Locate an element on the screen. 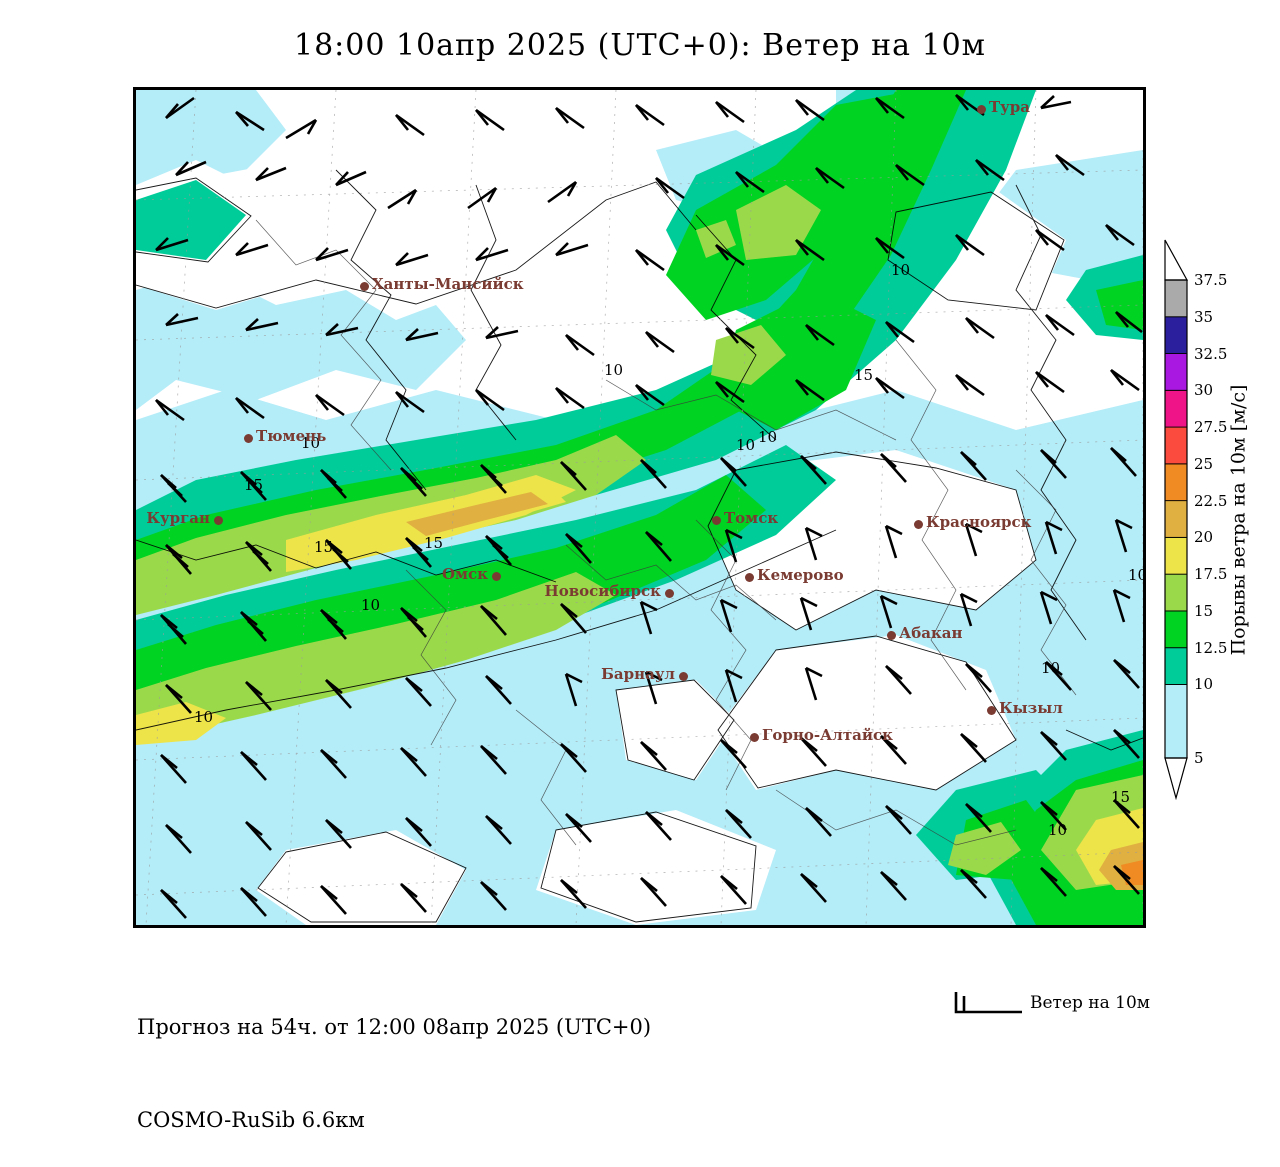 The width and height of the screenshot is (1280, 1167). colorbar-tick-37.5: 37.5 is located at coordinates (1211, 280).